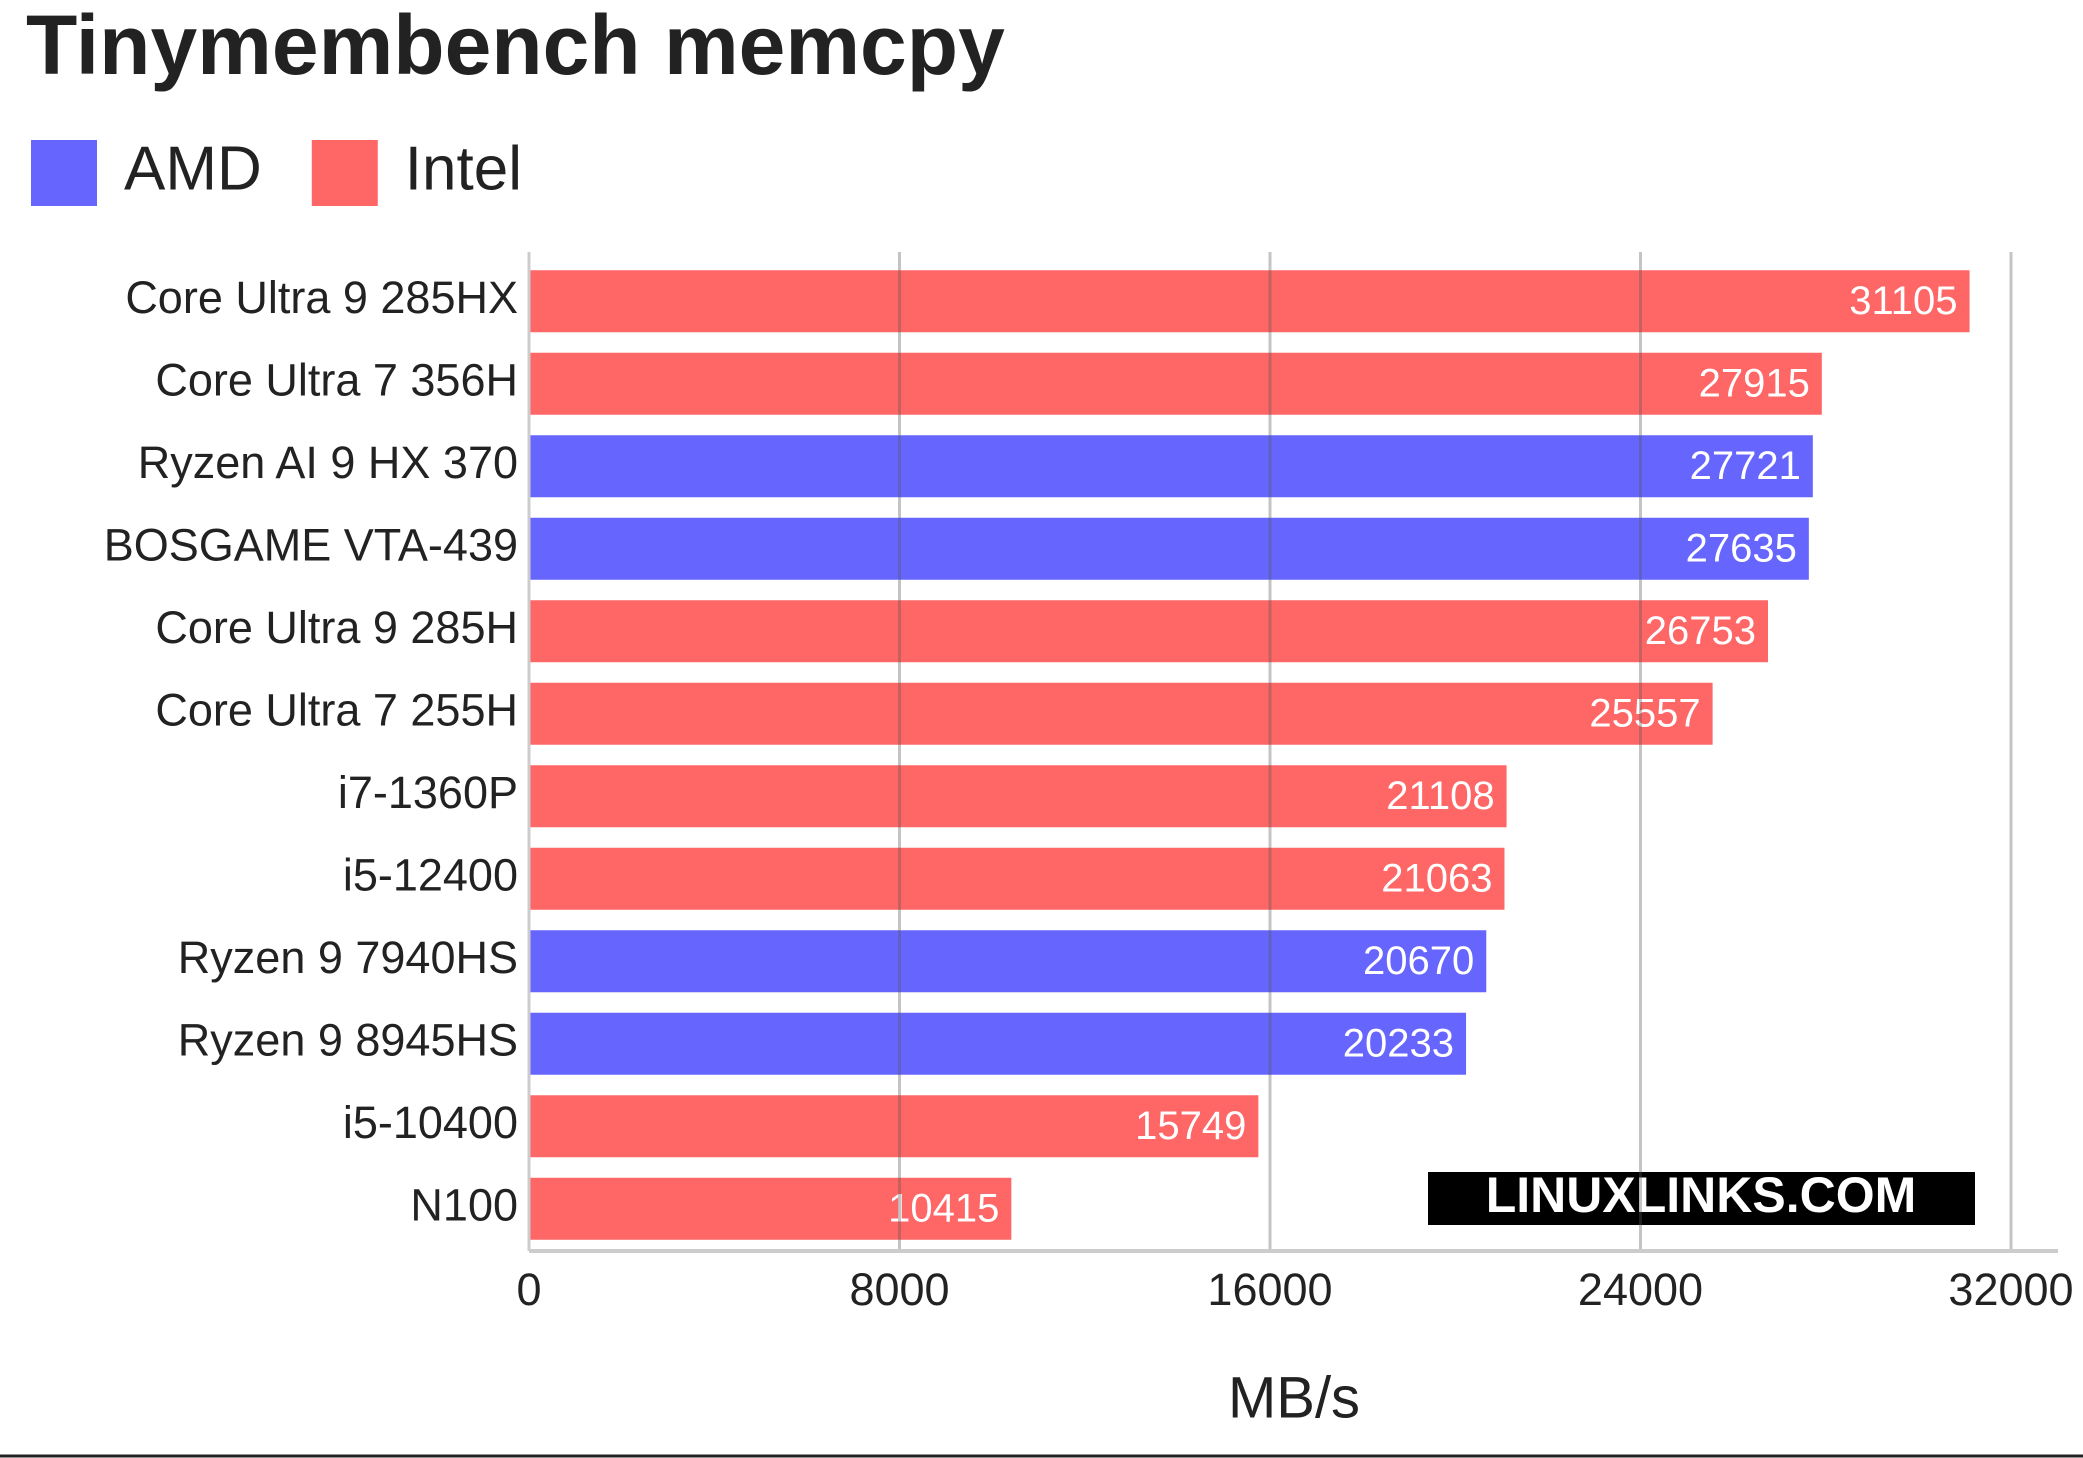 The height and width of the screenshot is (1458, 2083). Describe the element at coordinates (1700, 631) in the screenshot. I see `value-label: 26753` at that location.